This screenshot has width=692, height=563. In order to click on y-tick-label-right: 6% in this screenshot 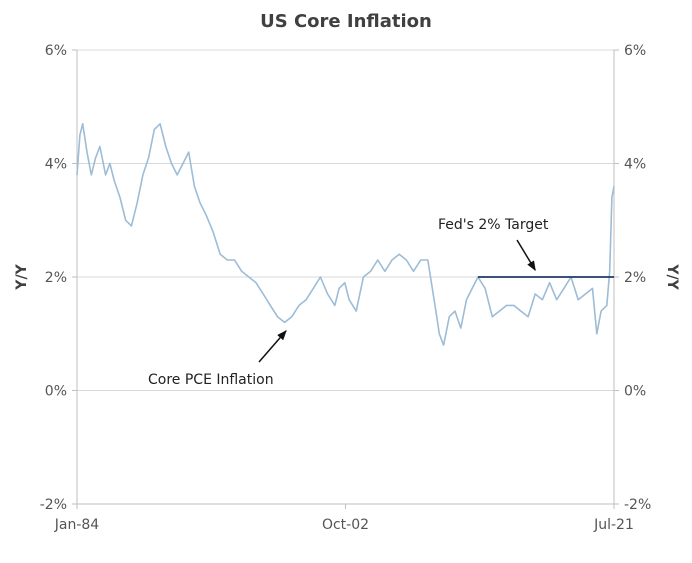, I will do `click(635, 51)`.